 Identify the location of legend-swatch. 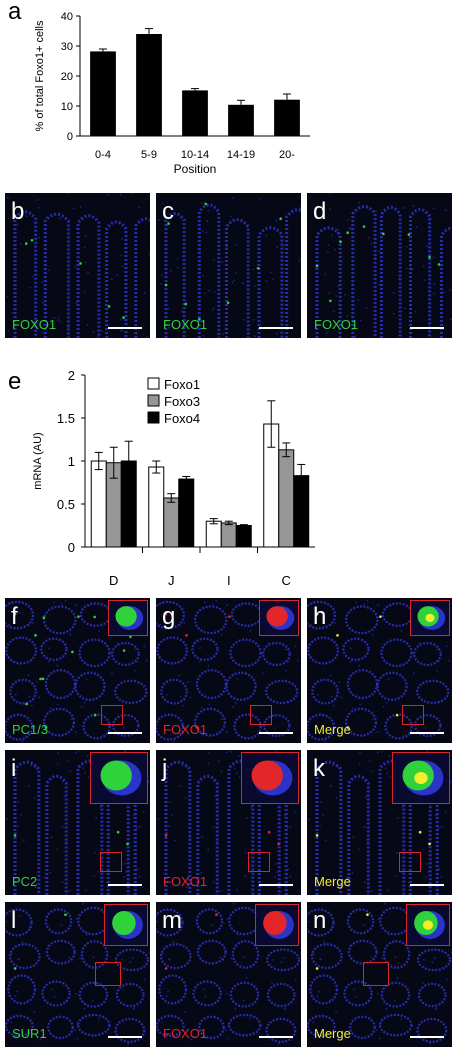
(153, 417).